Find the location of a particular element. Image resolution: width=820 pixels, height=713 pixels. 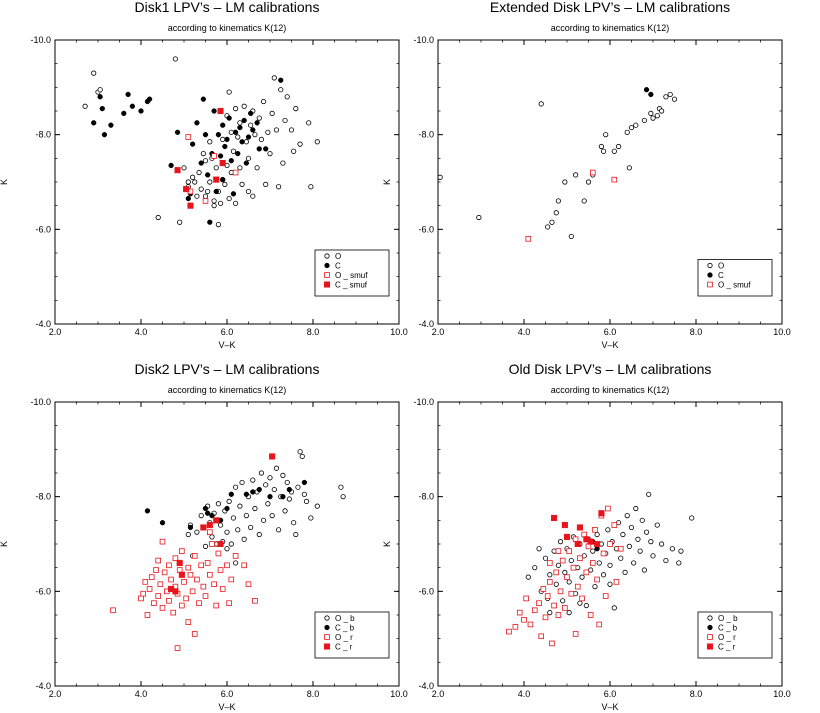

chart-subtitle: according to kinematics K(12) is located at coordinates (610, 390).